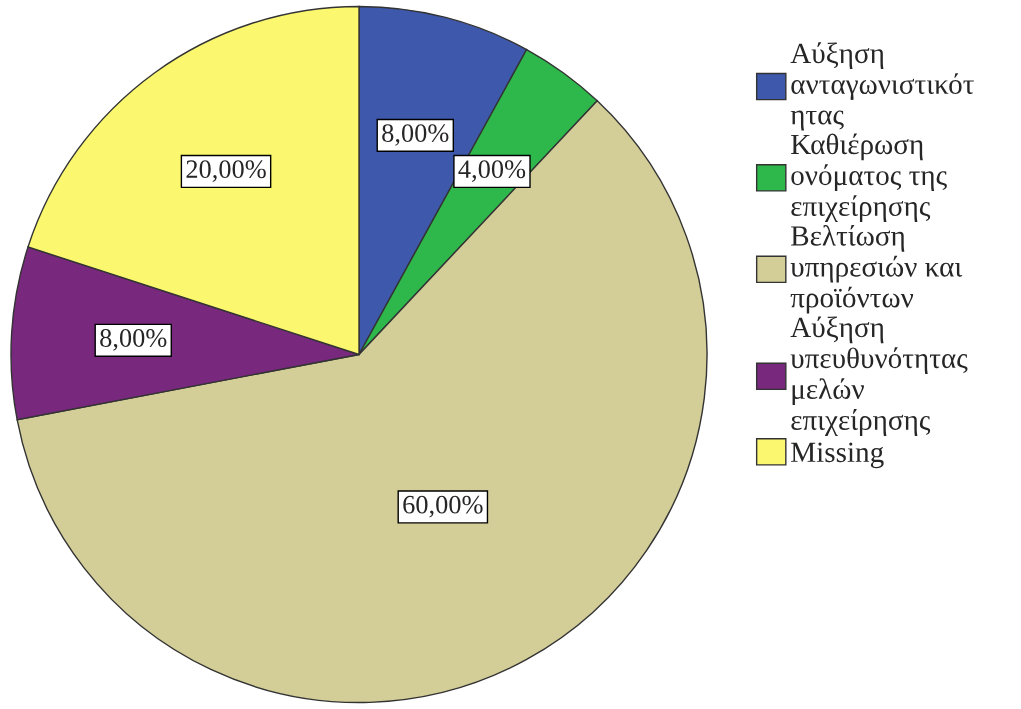 The image size is (1021, 709). What do you see at coordinates (443, 506) in the screenshot?
I see `data-label: 60,00%` at bounding box center [443, 506].